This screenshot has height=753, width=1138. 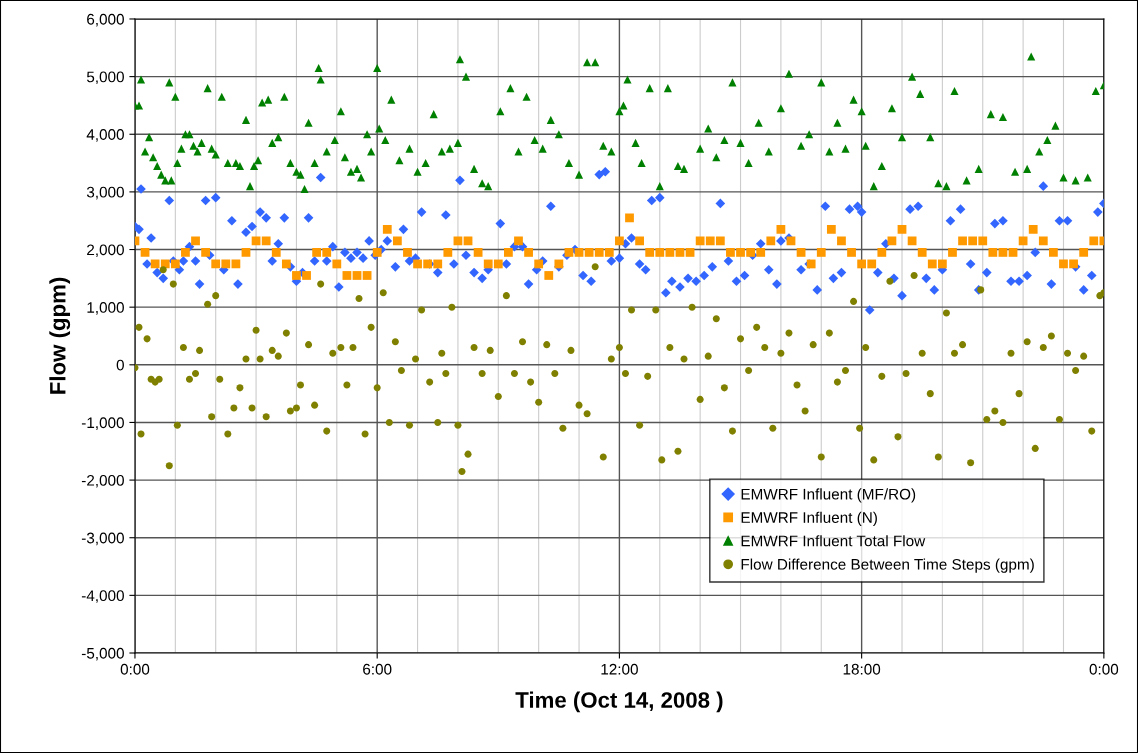 What do you see at coordinates (120, 365) in the screenshot?
I see `y-tick-label: 0` at bounding box center [120, 365].